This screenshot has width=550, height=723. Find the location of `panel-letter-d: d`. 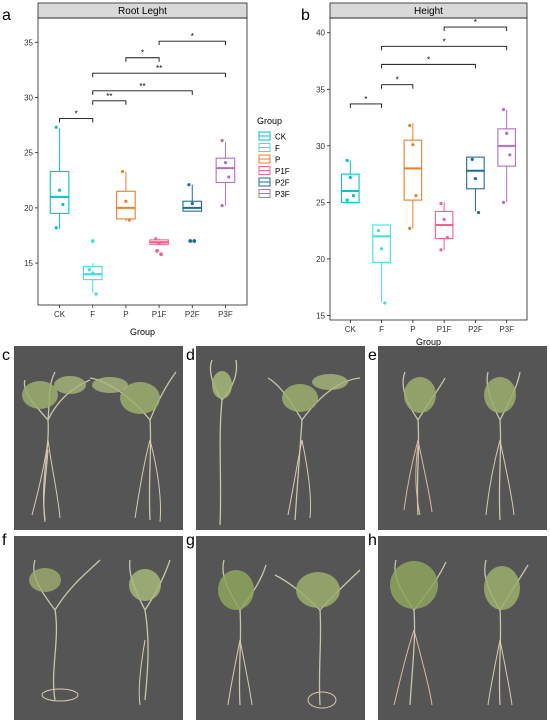

panel-letter-d: d is located at coordinates (190, 355).